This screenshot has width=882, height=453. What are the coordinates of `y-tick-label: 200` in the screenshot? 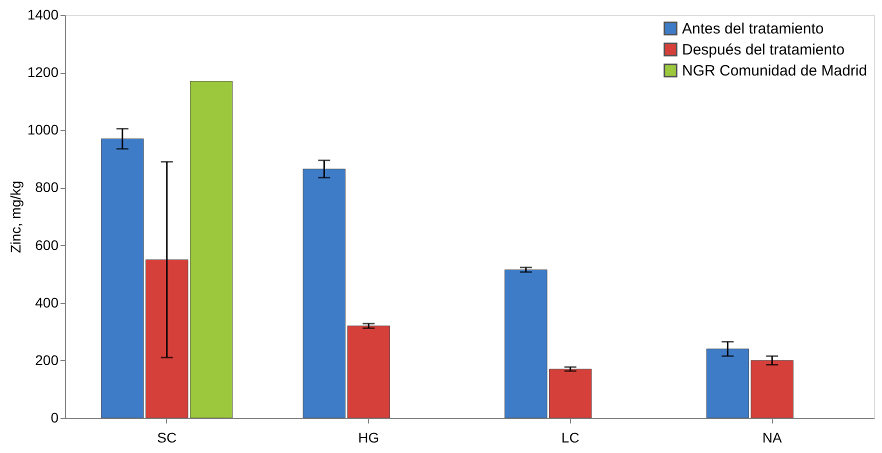 It's located at (47, 360).